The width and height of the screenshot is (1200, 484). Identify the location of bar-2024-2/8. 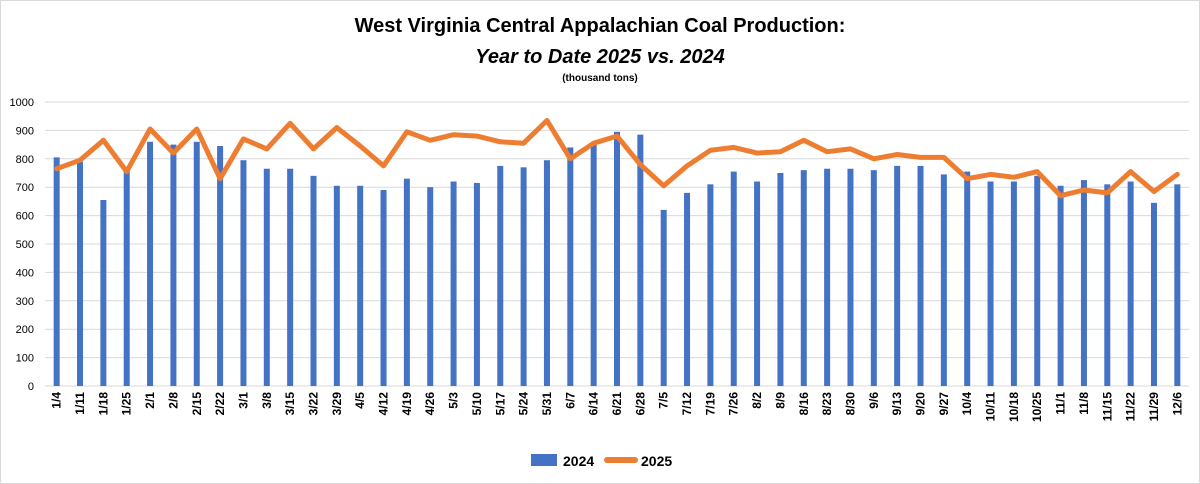
(173, 265).